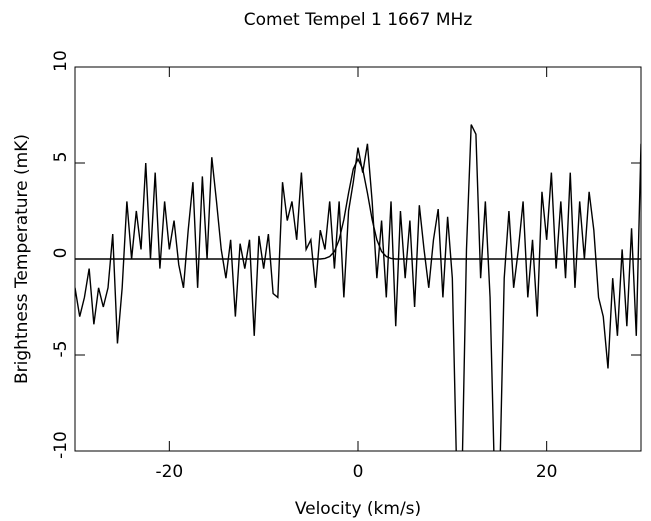 This screenshot has height=521, width=651. I want to click on y-tick-label: 5, so click(61, 157).